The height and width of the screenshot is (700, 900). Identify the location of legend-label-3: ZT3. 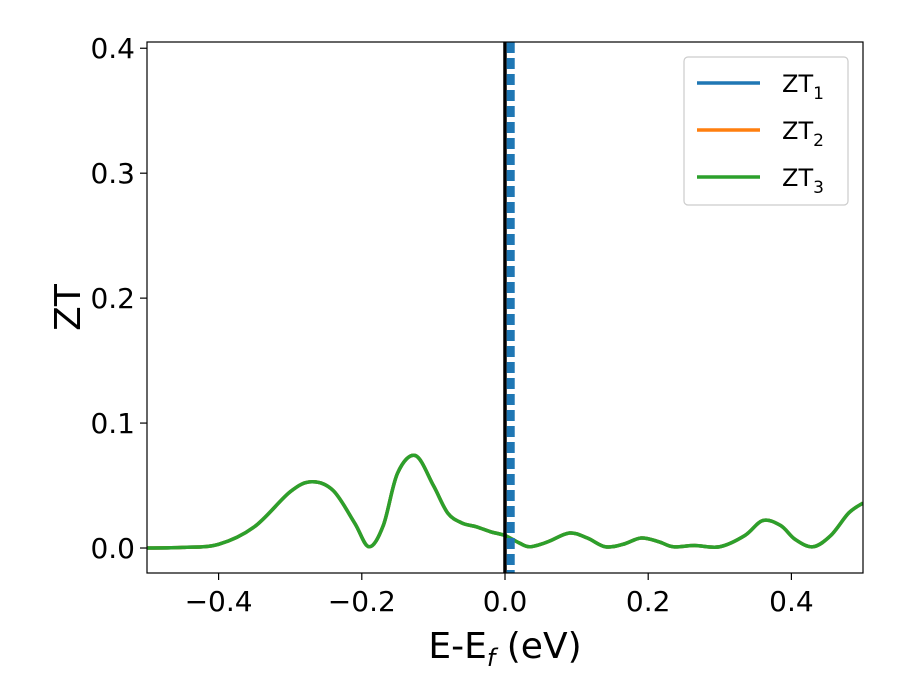
(803, 181).